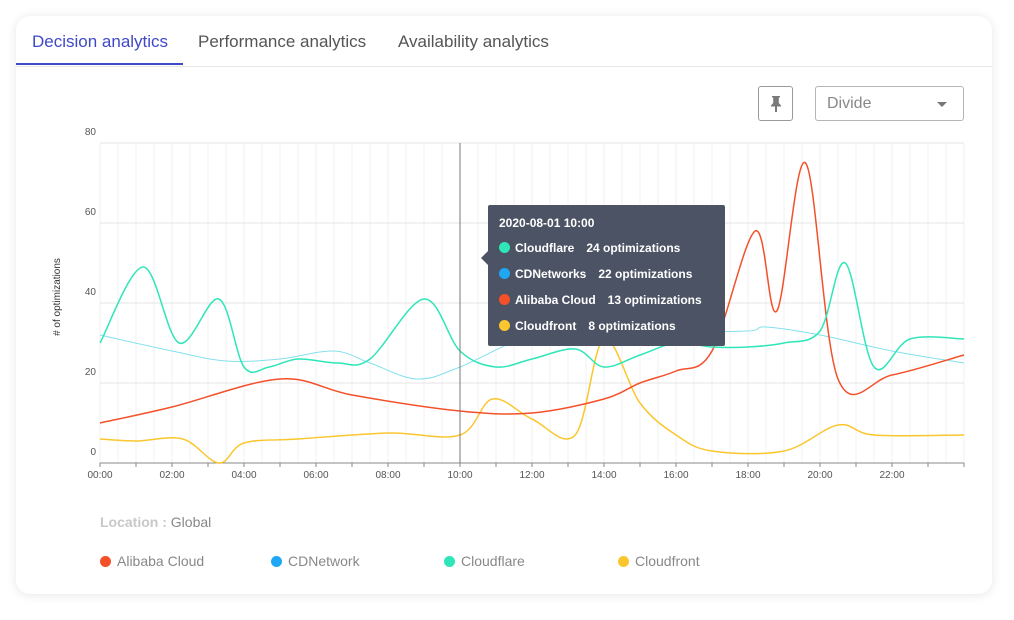 The height and width of the screenshot is (620, 1014). Describe the element at coordinates (459, 475) in the screenshot. I see `x-tick-label: 10:00` at that location.